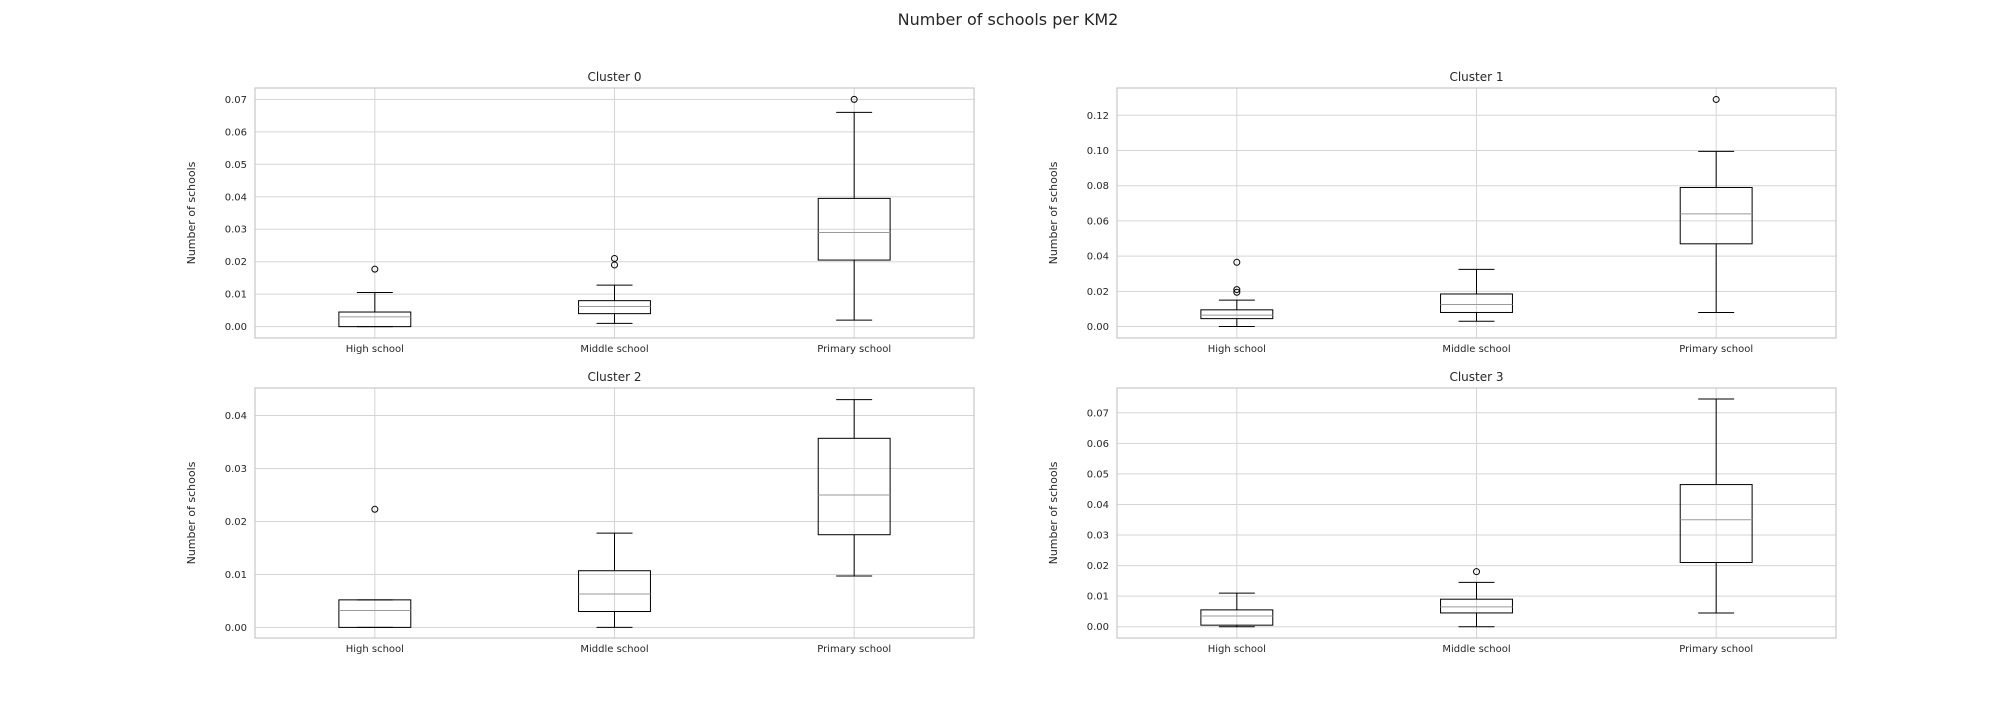 Image resolution: width=2016 pixels, height=720 pixels. Describe the element at coordinates (1476, 77) in the screenshot. I see `panel-title: Cluster 1` at that location.